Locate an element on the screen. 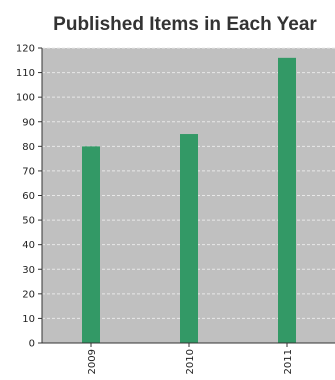 The height and width of the screenshot is (380, 335). y-tick-label: 20 is located at coordinates (28, 294).